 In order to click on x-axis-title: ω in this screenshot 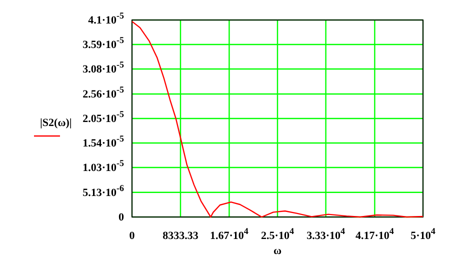, I will do `click(277, 251)`.